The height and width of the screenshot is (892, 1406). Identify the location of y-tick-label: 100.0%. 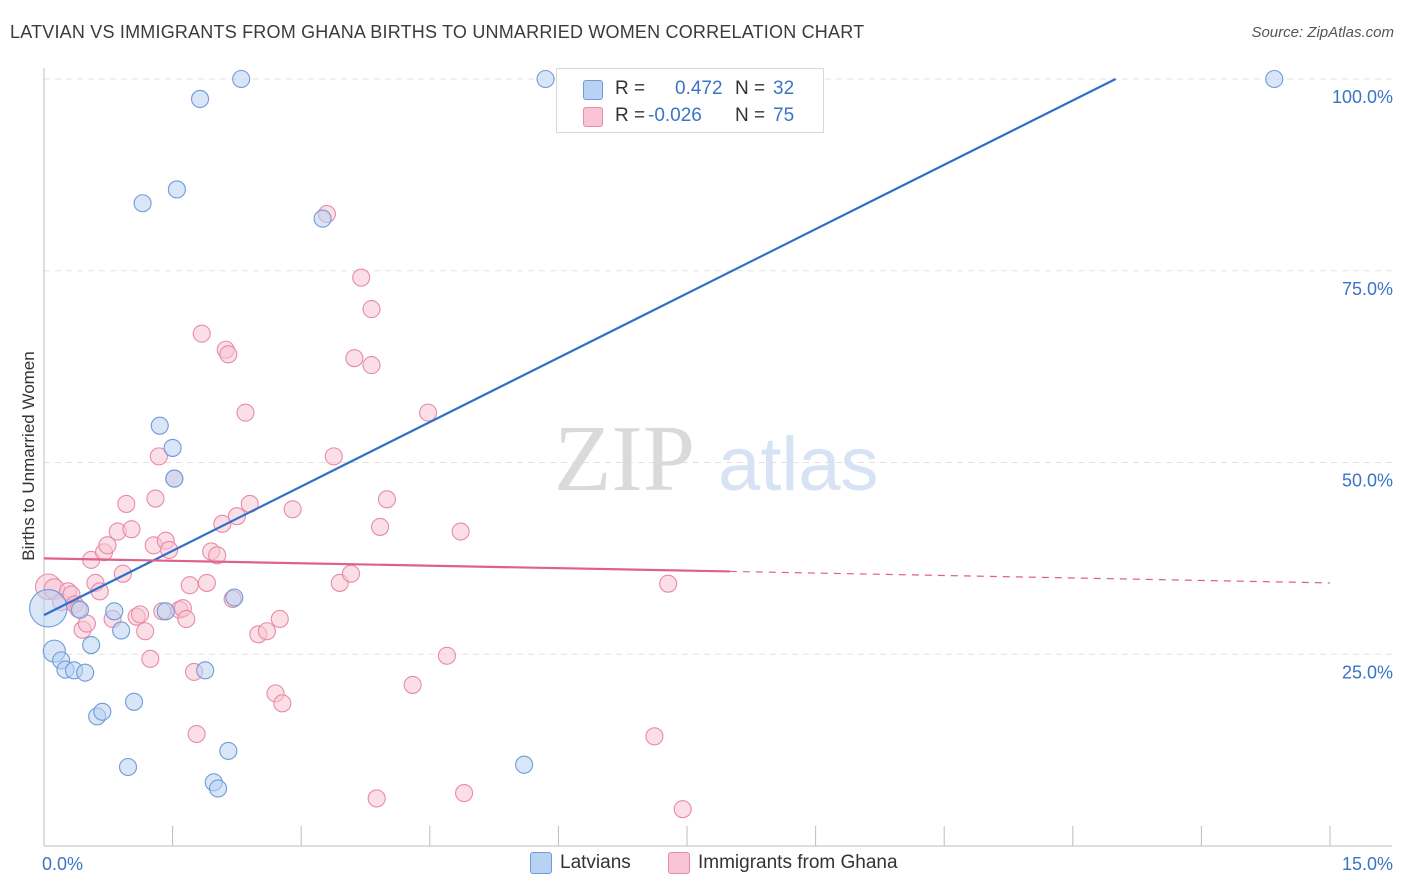
(1362, 97).